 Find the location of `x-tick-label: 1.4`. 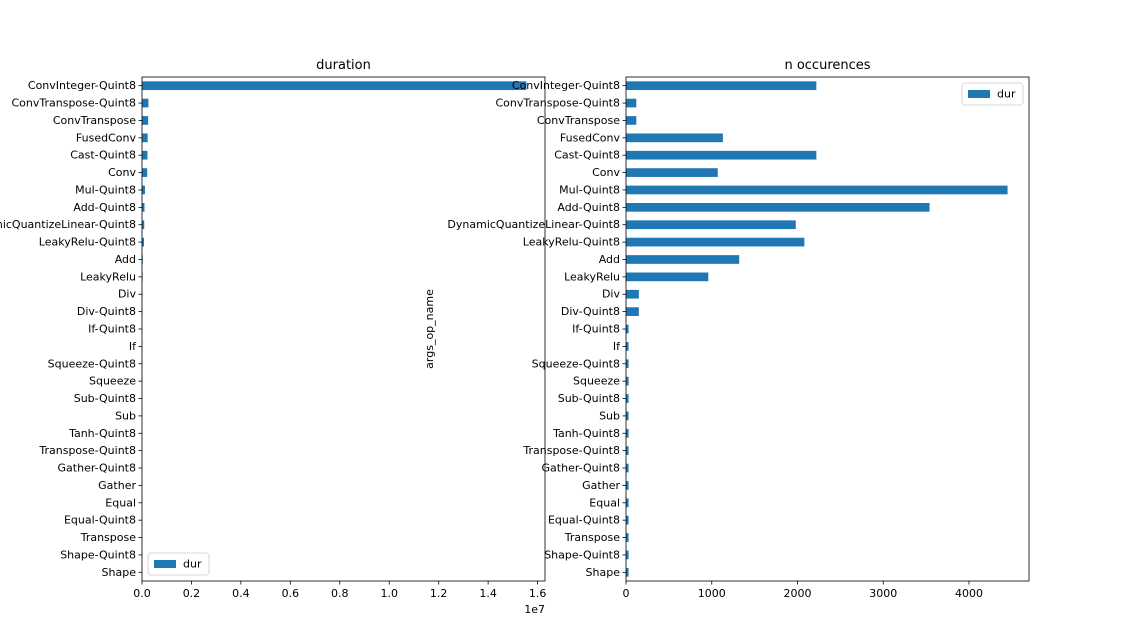

x-tick-label: 1.4 is located at coordinates (488, 593).